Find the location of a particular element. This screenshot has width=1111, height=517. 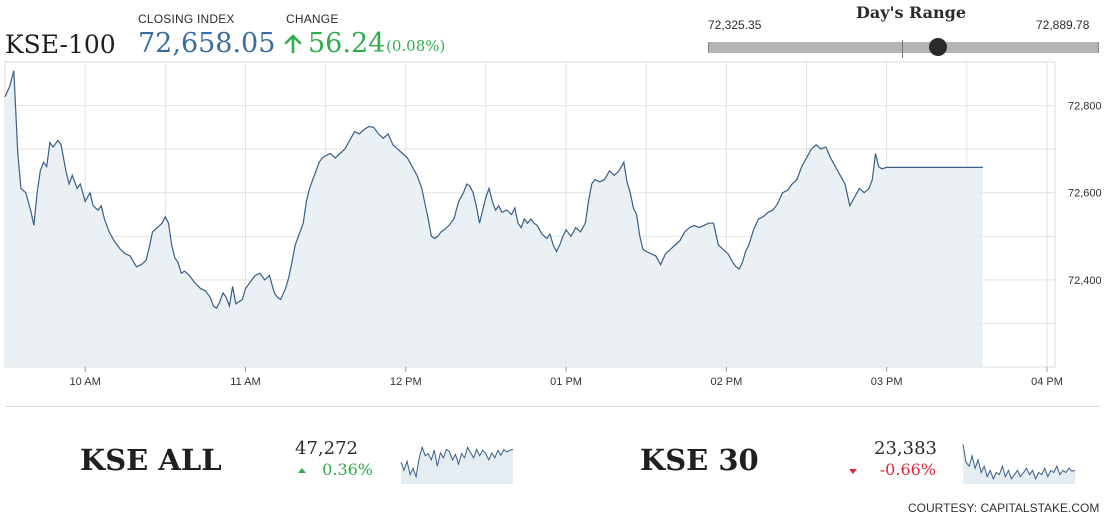

y-tick-label: 72,800 is located at coordinates (1085, 107).